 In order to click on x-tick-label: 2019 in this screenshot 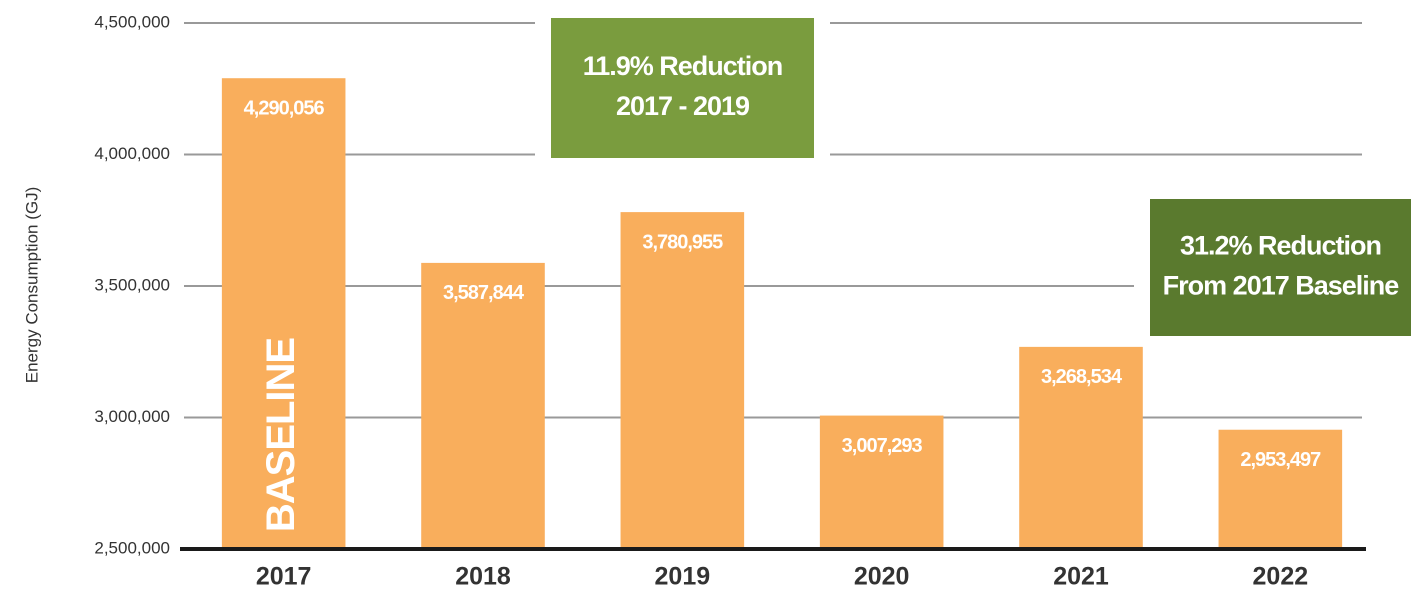, I will do `click(683, 577)`.